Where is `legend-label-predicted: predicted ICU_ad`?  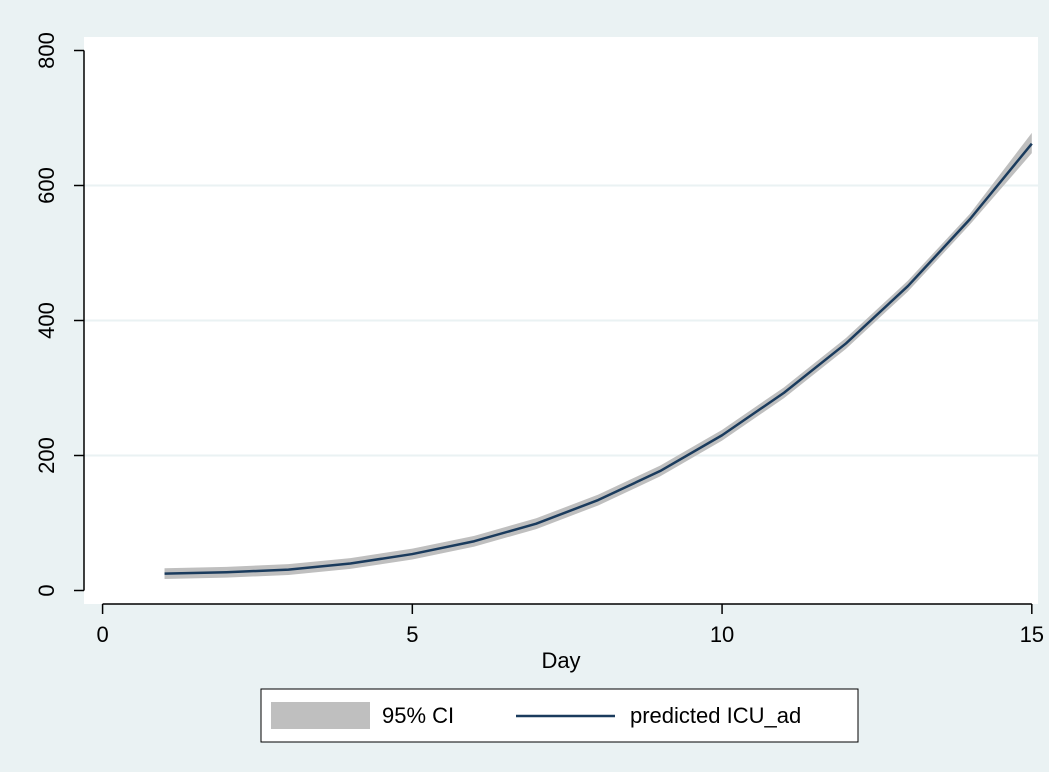 legend-label-predicted: predicted ICU_ad is located at coordinates (715, 715).